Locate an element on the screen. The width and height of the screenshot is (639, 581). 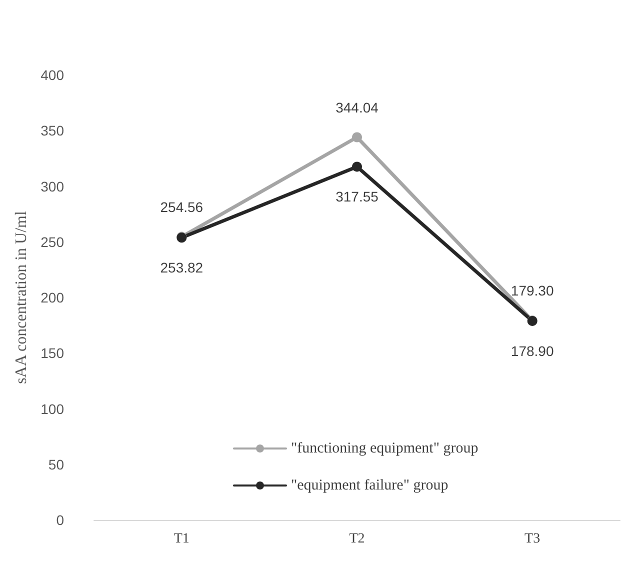
data-label: 317.55 is located at coordinates (357, 196).